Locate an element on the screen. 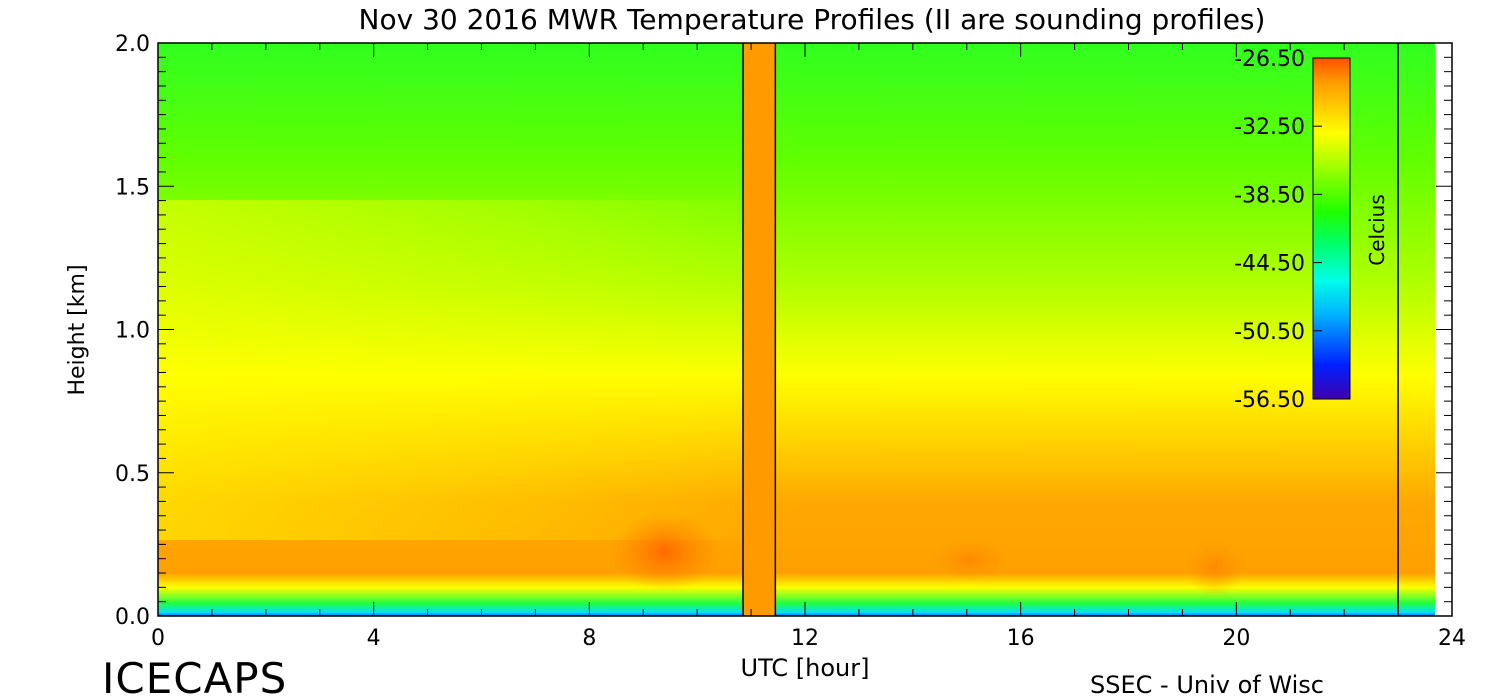 This screenshot has height=700, width=1500. colorbar-tick-label: -26.50 is located at coordinates (1269, 59).